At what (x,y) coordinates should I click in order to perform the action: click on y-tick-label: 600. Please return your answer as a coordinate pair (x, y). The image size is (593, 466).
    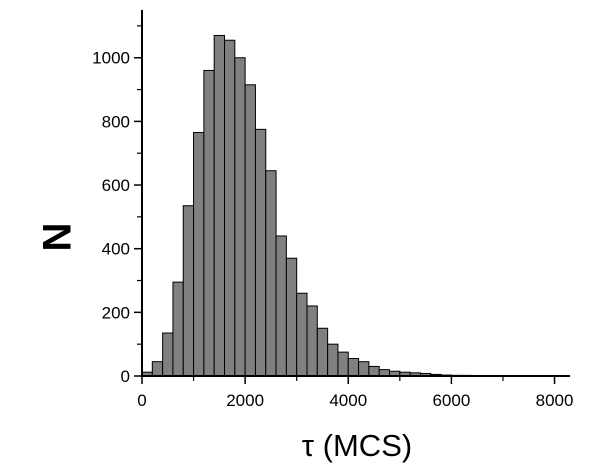
    Looking at the image, I should click on (116, 185).